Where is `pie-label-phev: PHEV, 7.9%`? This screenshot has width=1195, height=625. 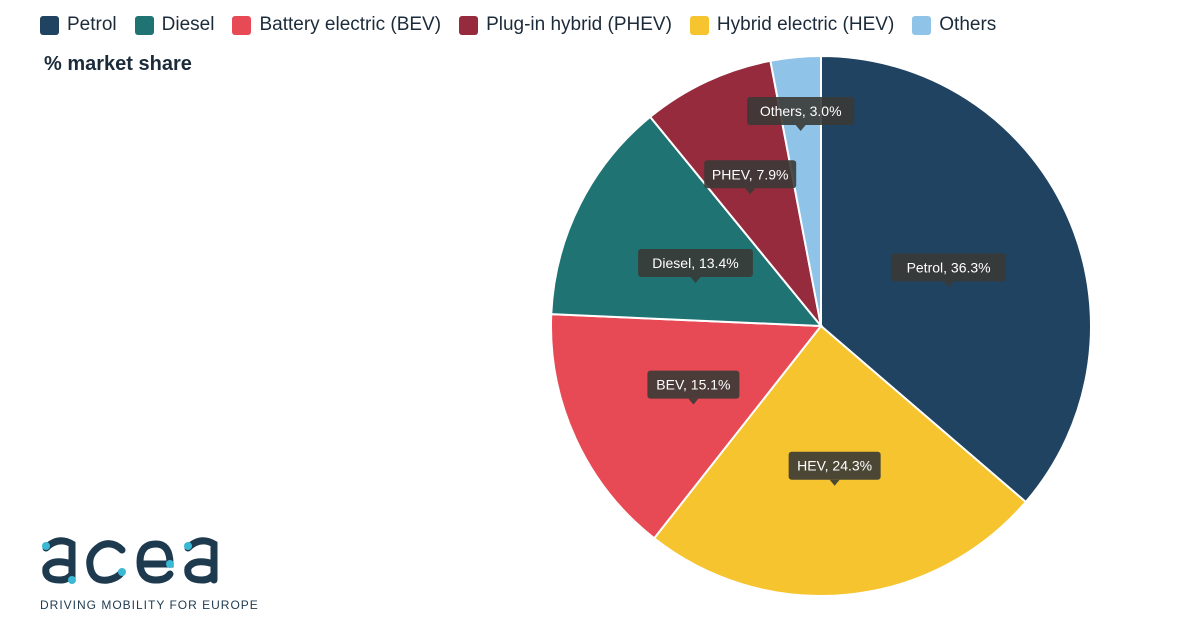
pie-label-phev: PHEV, 7.9% is located at coordinates (750, 177).